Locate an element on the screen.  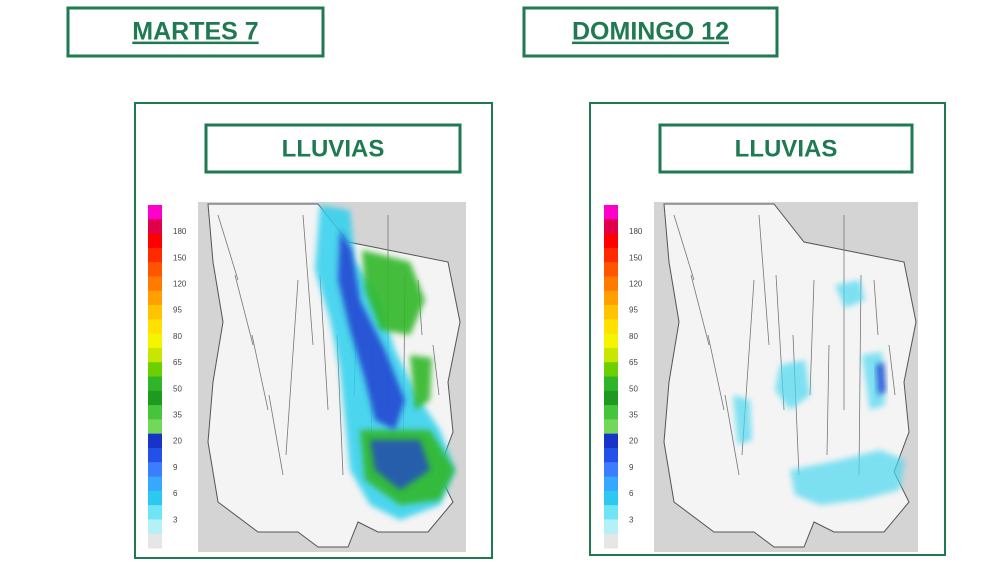
day-title: DOMINGO 12 is located at coordinates (650, 32).